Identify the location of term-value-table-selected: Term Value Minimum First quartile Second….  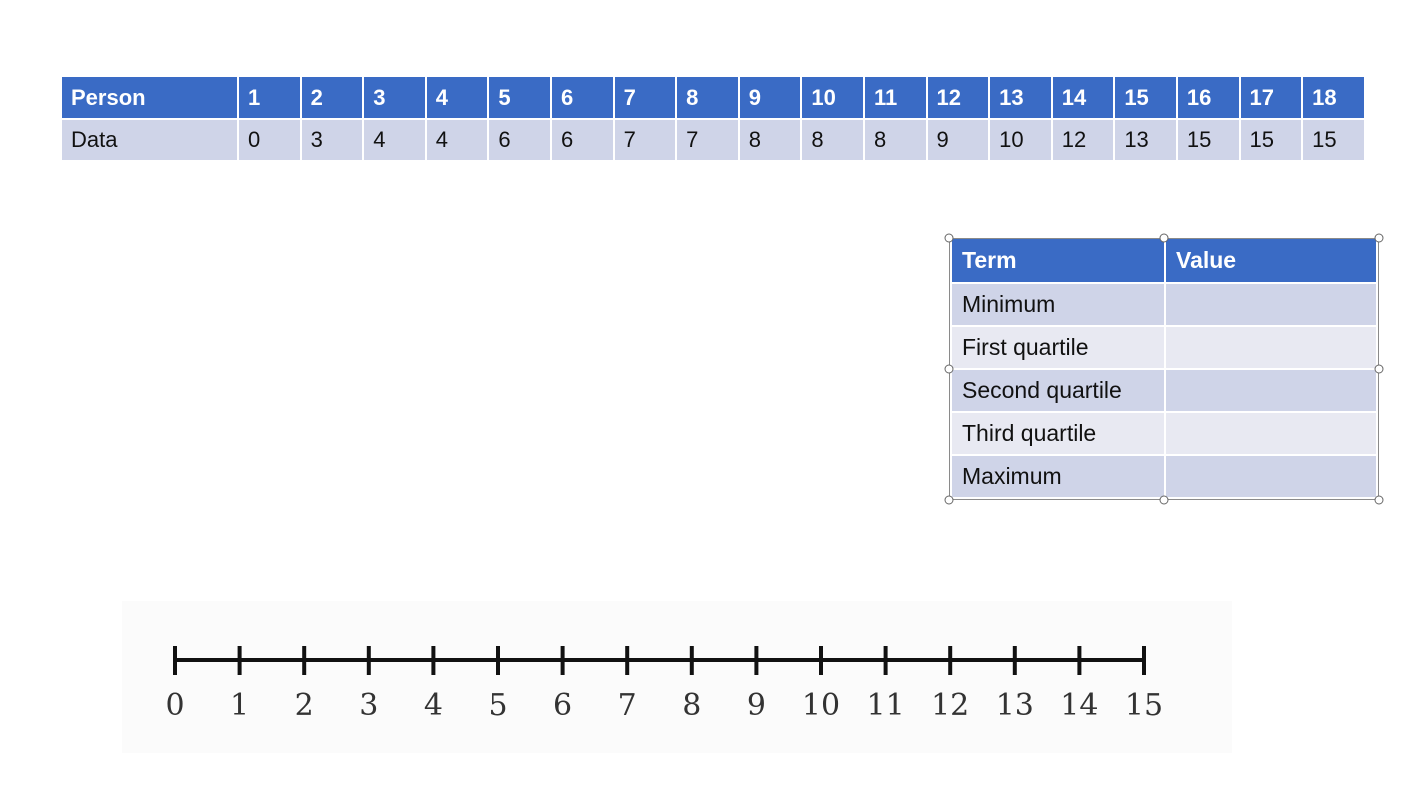
(1164, 369).